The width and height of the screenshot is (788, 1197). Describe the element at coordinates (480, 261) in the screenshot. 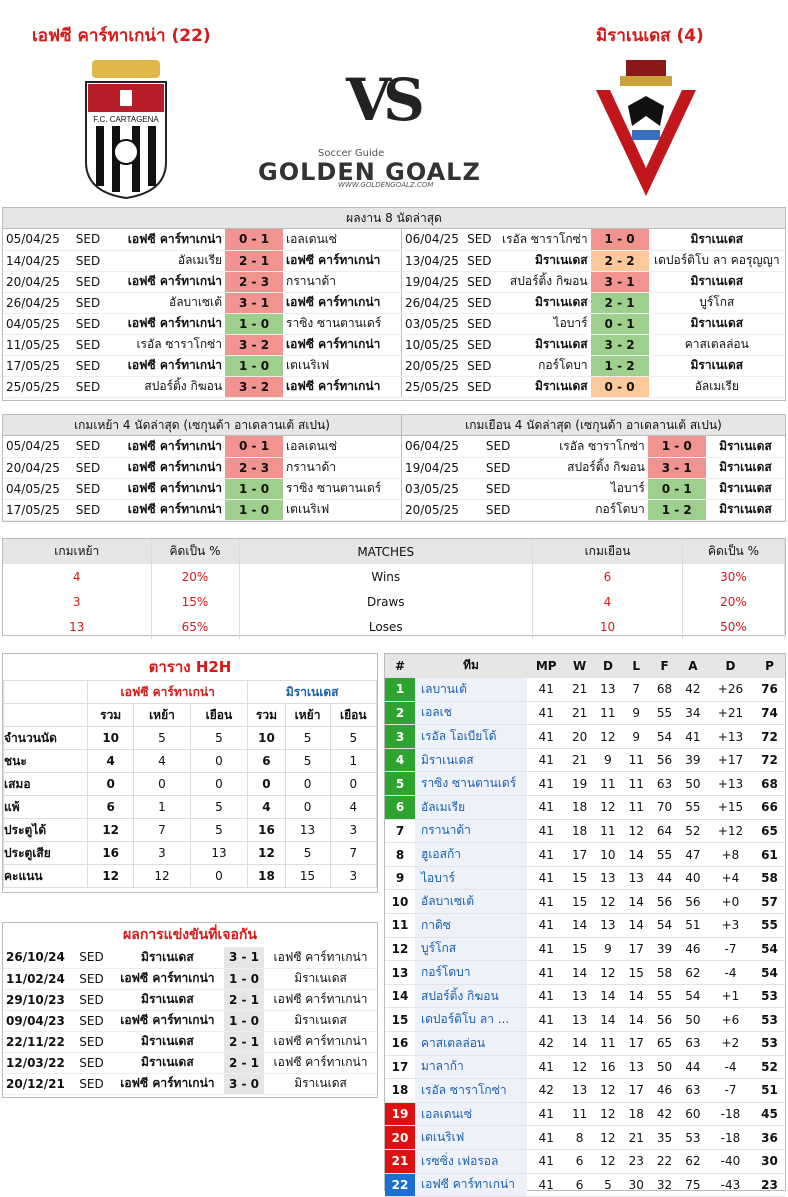

I see `match-league: SED` at that location.